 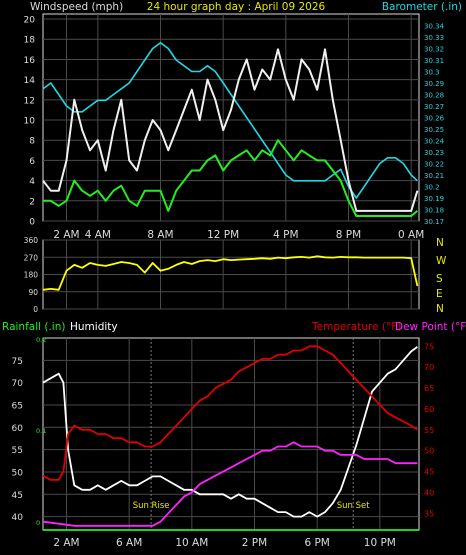 I want to click on direction-degree-label: 90, so click(x=33, y=292).